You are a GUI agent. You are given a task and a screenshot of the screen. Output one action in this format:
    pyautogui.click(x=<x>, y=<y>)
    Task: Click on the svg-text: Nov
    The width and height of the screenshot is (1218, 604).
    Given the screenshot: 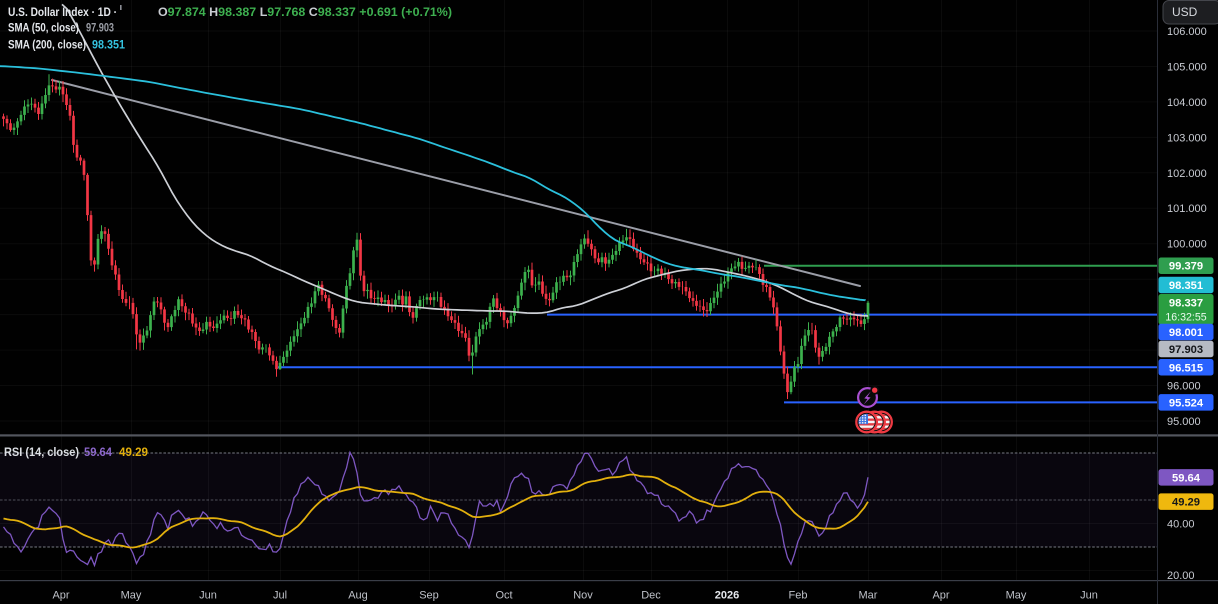 What is the action you would take?
    pyautogui.click(x=583, y=596)
    